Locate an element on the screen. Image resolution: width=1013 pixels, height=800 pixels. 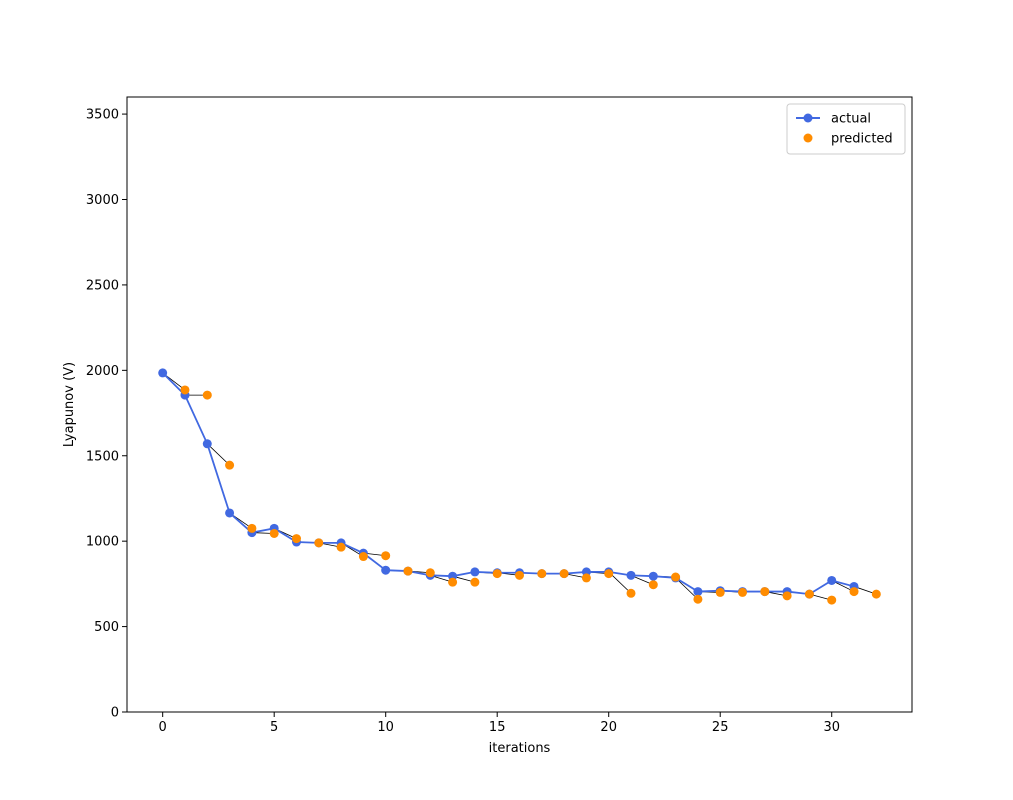
legend-predicted-label: predicted is located at coordinates (862, 139).